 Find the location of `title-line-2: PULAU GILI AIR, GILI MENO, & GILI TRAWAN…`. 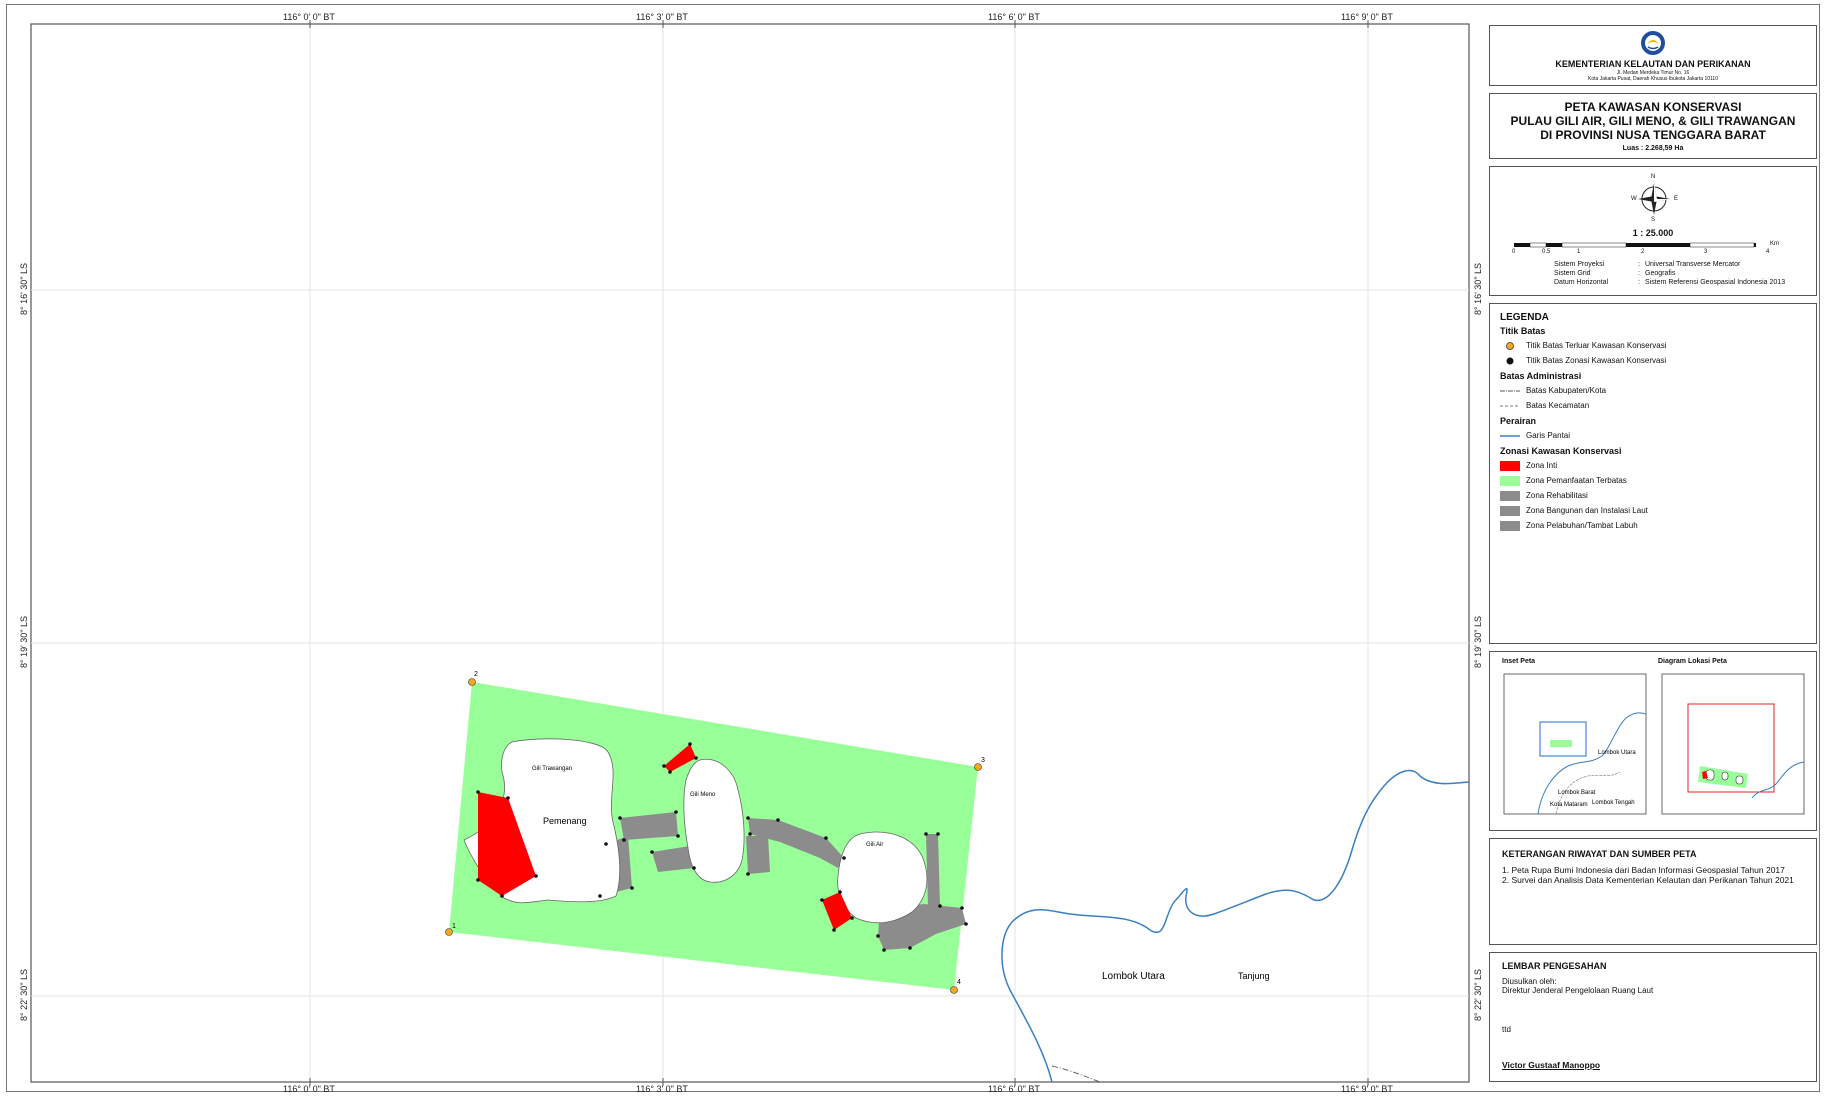

title-line-2: PULAU GILI AIR, GILI MENO, & GILI TRAWAN… is located at coordinates (1653, 121).